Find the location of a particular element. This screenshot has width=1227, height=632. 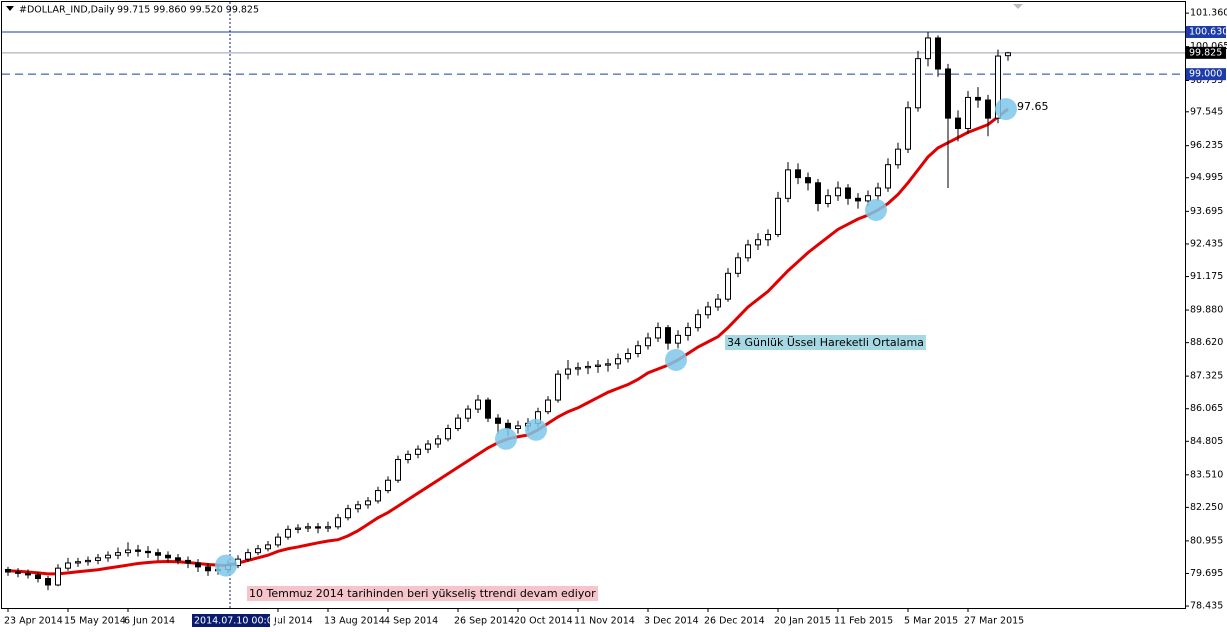

x-tick-label: Jul 2014 is located at coordinates (293, 621).